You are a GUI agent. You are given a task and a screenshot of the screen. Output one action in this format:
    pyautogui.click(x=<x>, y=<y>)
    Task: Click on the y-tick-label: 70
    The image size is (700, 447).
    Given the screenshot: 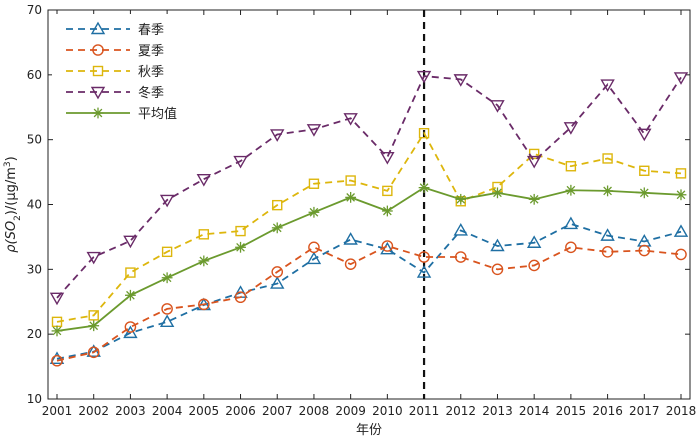 What is the action you would take?
    pyautogui.click(x=34, y=10)
    